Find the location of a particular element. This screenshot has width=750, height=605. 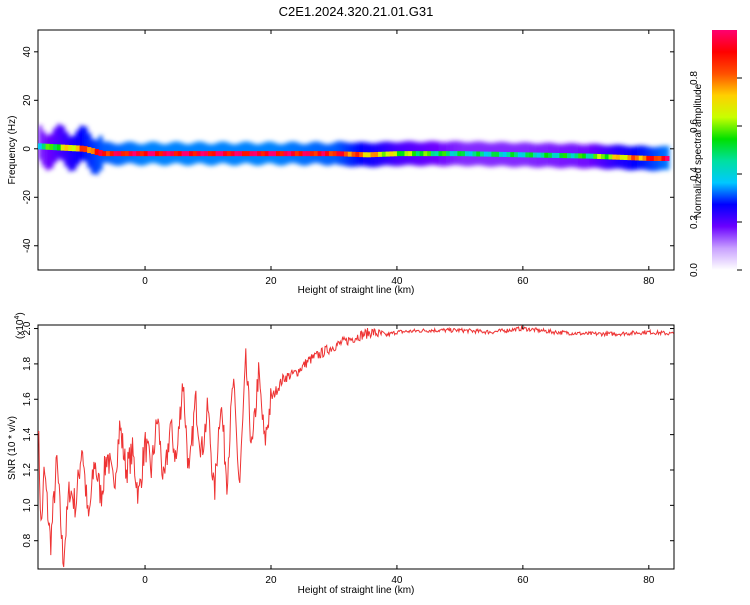

y-tick-label: -20 is located at coordinates (27, 197).